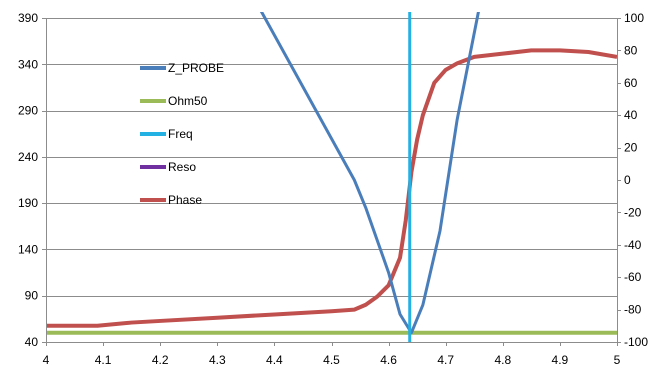  What do you see at coordinates (502, 360) in the screenshot?
I see `x-tick-label: 4.8` at bounding box center [502, 360].